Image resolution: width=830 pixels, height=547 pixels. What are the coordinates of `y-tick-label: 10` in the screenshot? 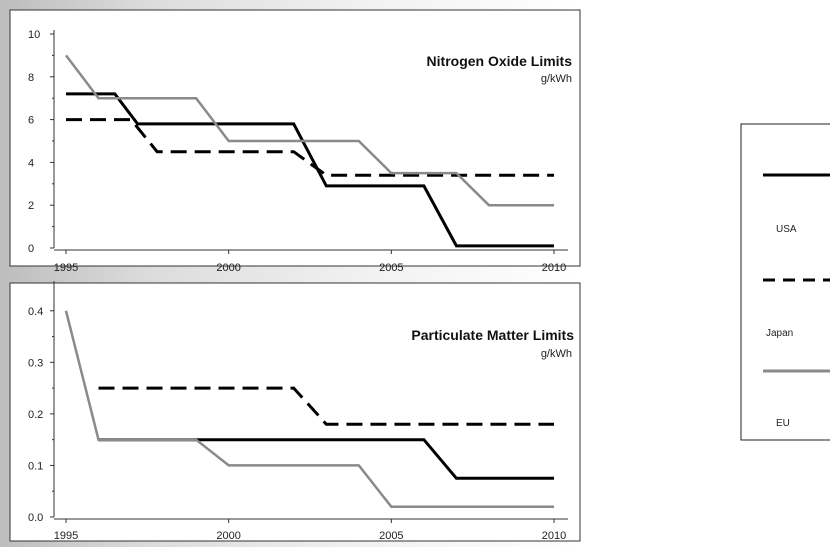 It's located at (34, 35).